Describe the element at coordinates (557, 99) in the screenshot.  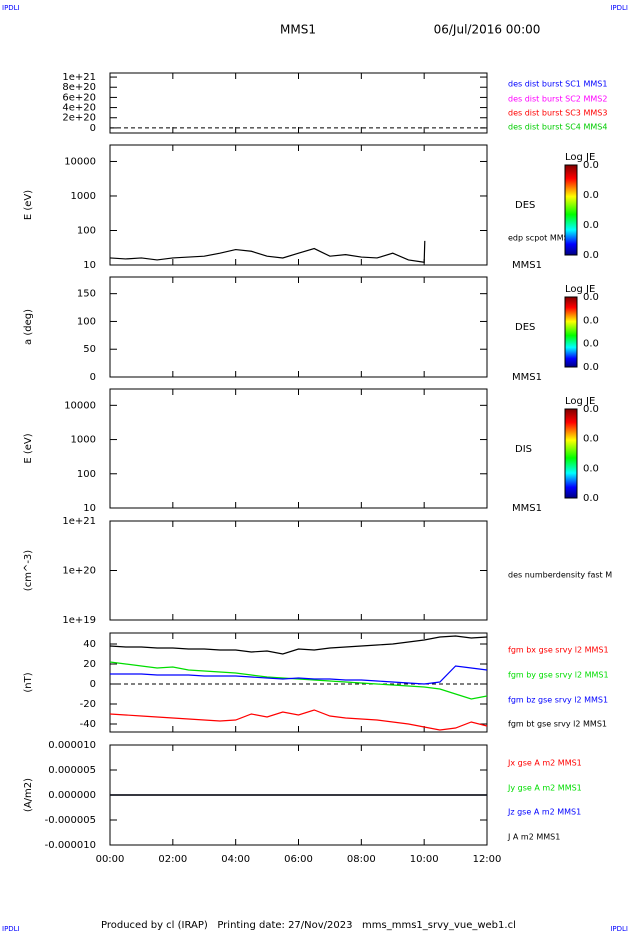
I see `legend-entry: des dist burst SC2 MMS2` at that location.